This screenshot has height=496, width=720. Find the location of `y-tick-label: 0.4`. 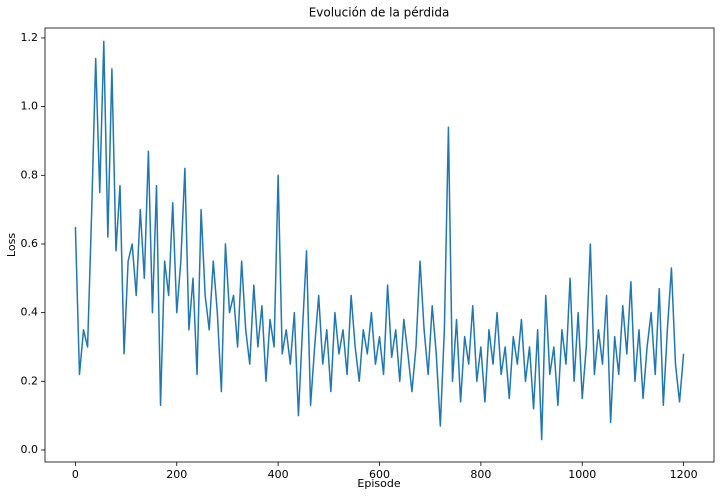

y-tick-label: 0.4 is located at coordinates (30, 312).